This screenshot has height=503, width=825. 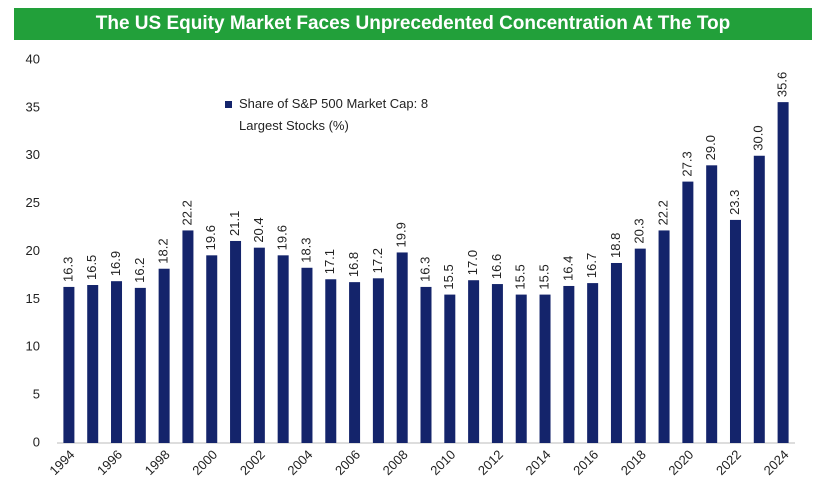 I want to click on x-tick-label: 2012, so click(x=490, y=462).